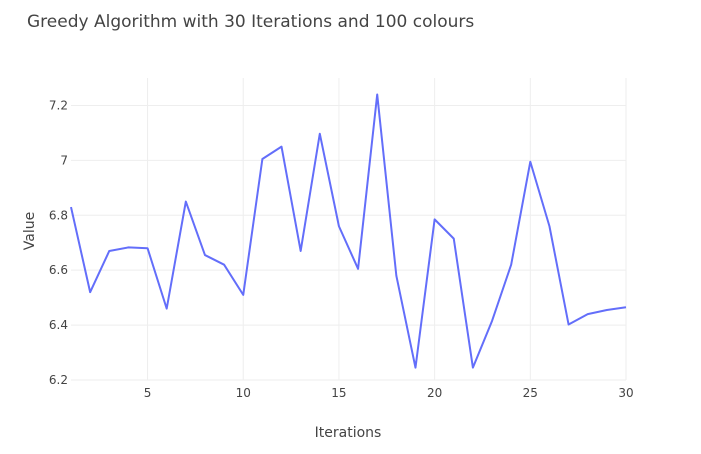 This screenshot has width=701, height=454. What do you see at coordinates (148, 393) in the screenshot?
I see `x-tick-label: 5` at bounding box center [148, 393].